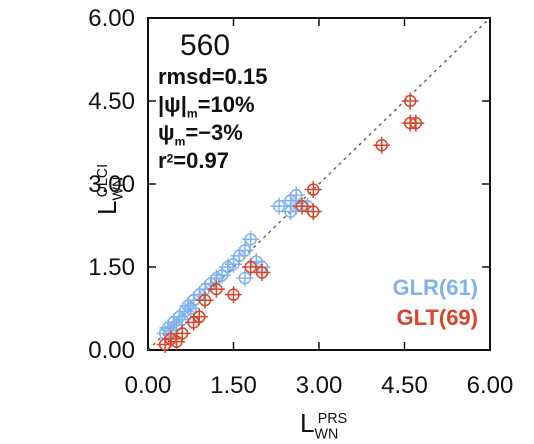  I want to click on annotation-part: rmsd=0.15, so click(212, 76).